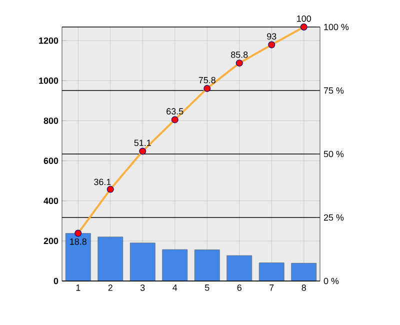  What do you see at coordinates (271, 36) in the screenshot?
I see `data-label: 93` at bounding box center [271, 36].